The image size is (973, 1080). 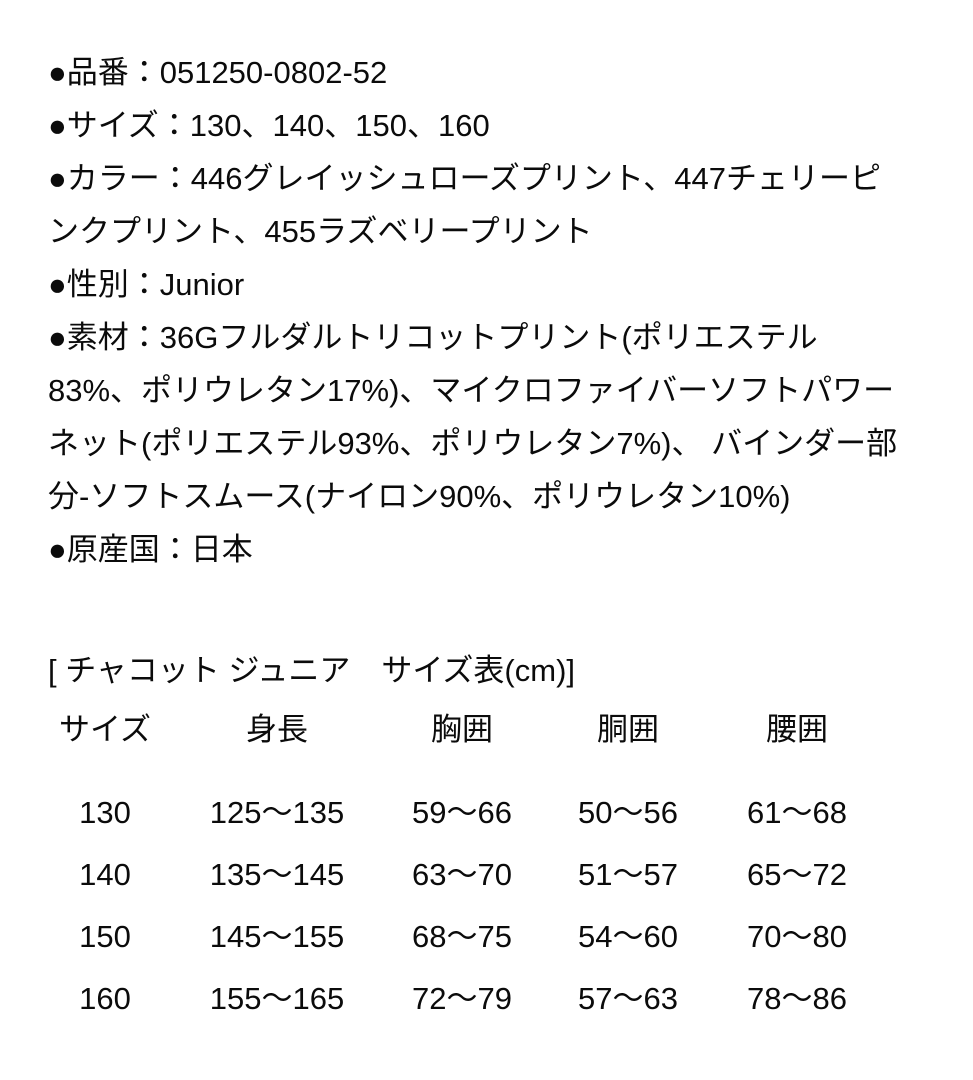 I want to click on size-chart-header-hip: 腰囲, so click(x=797, y=729).